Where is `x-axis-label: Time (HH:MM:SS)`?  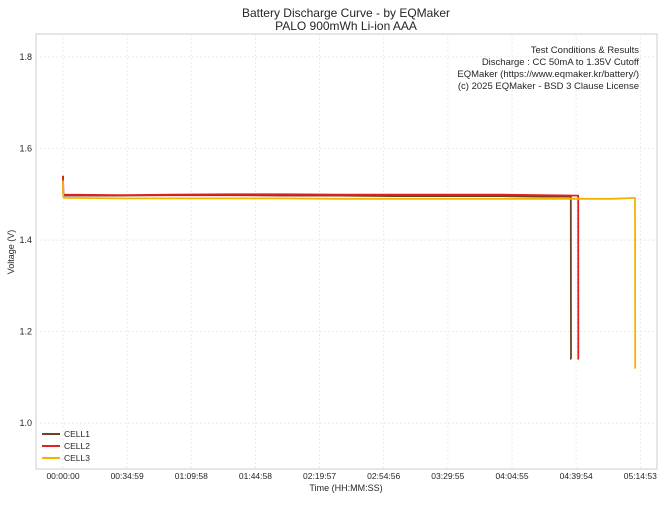
x-axis-label: Time (HH:MM:SS) is located at coordinates (345, 488).